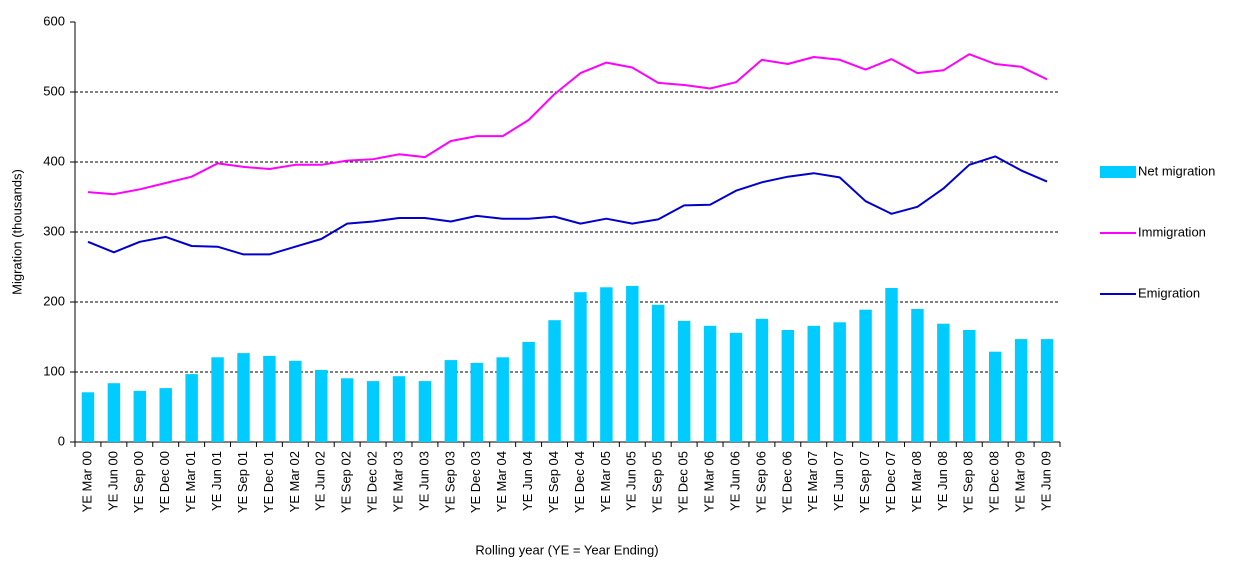 This screenshot has width=1255, height=568. Describe the element at coordinates (54, 90) in the screenshot. I see `y-tick-label: 500` at that location.